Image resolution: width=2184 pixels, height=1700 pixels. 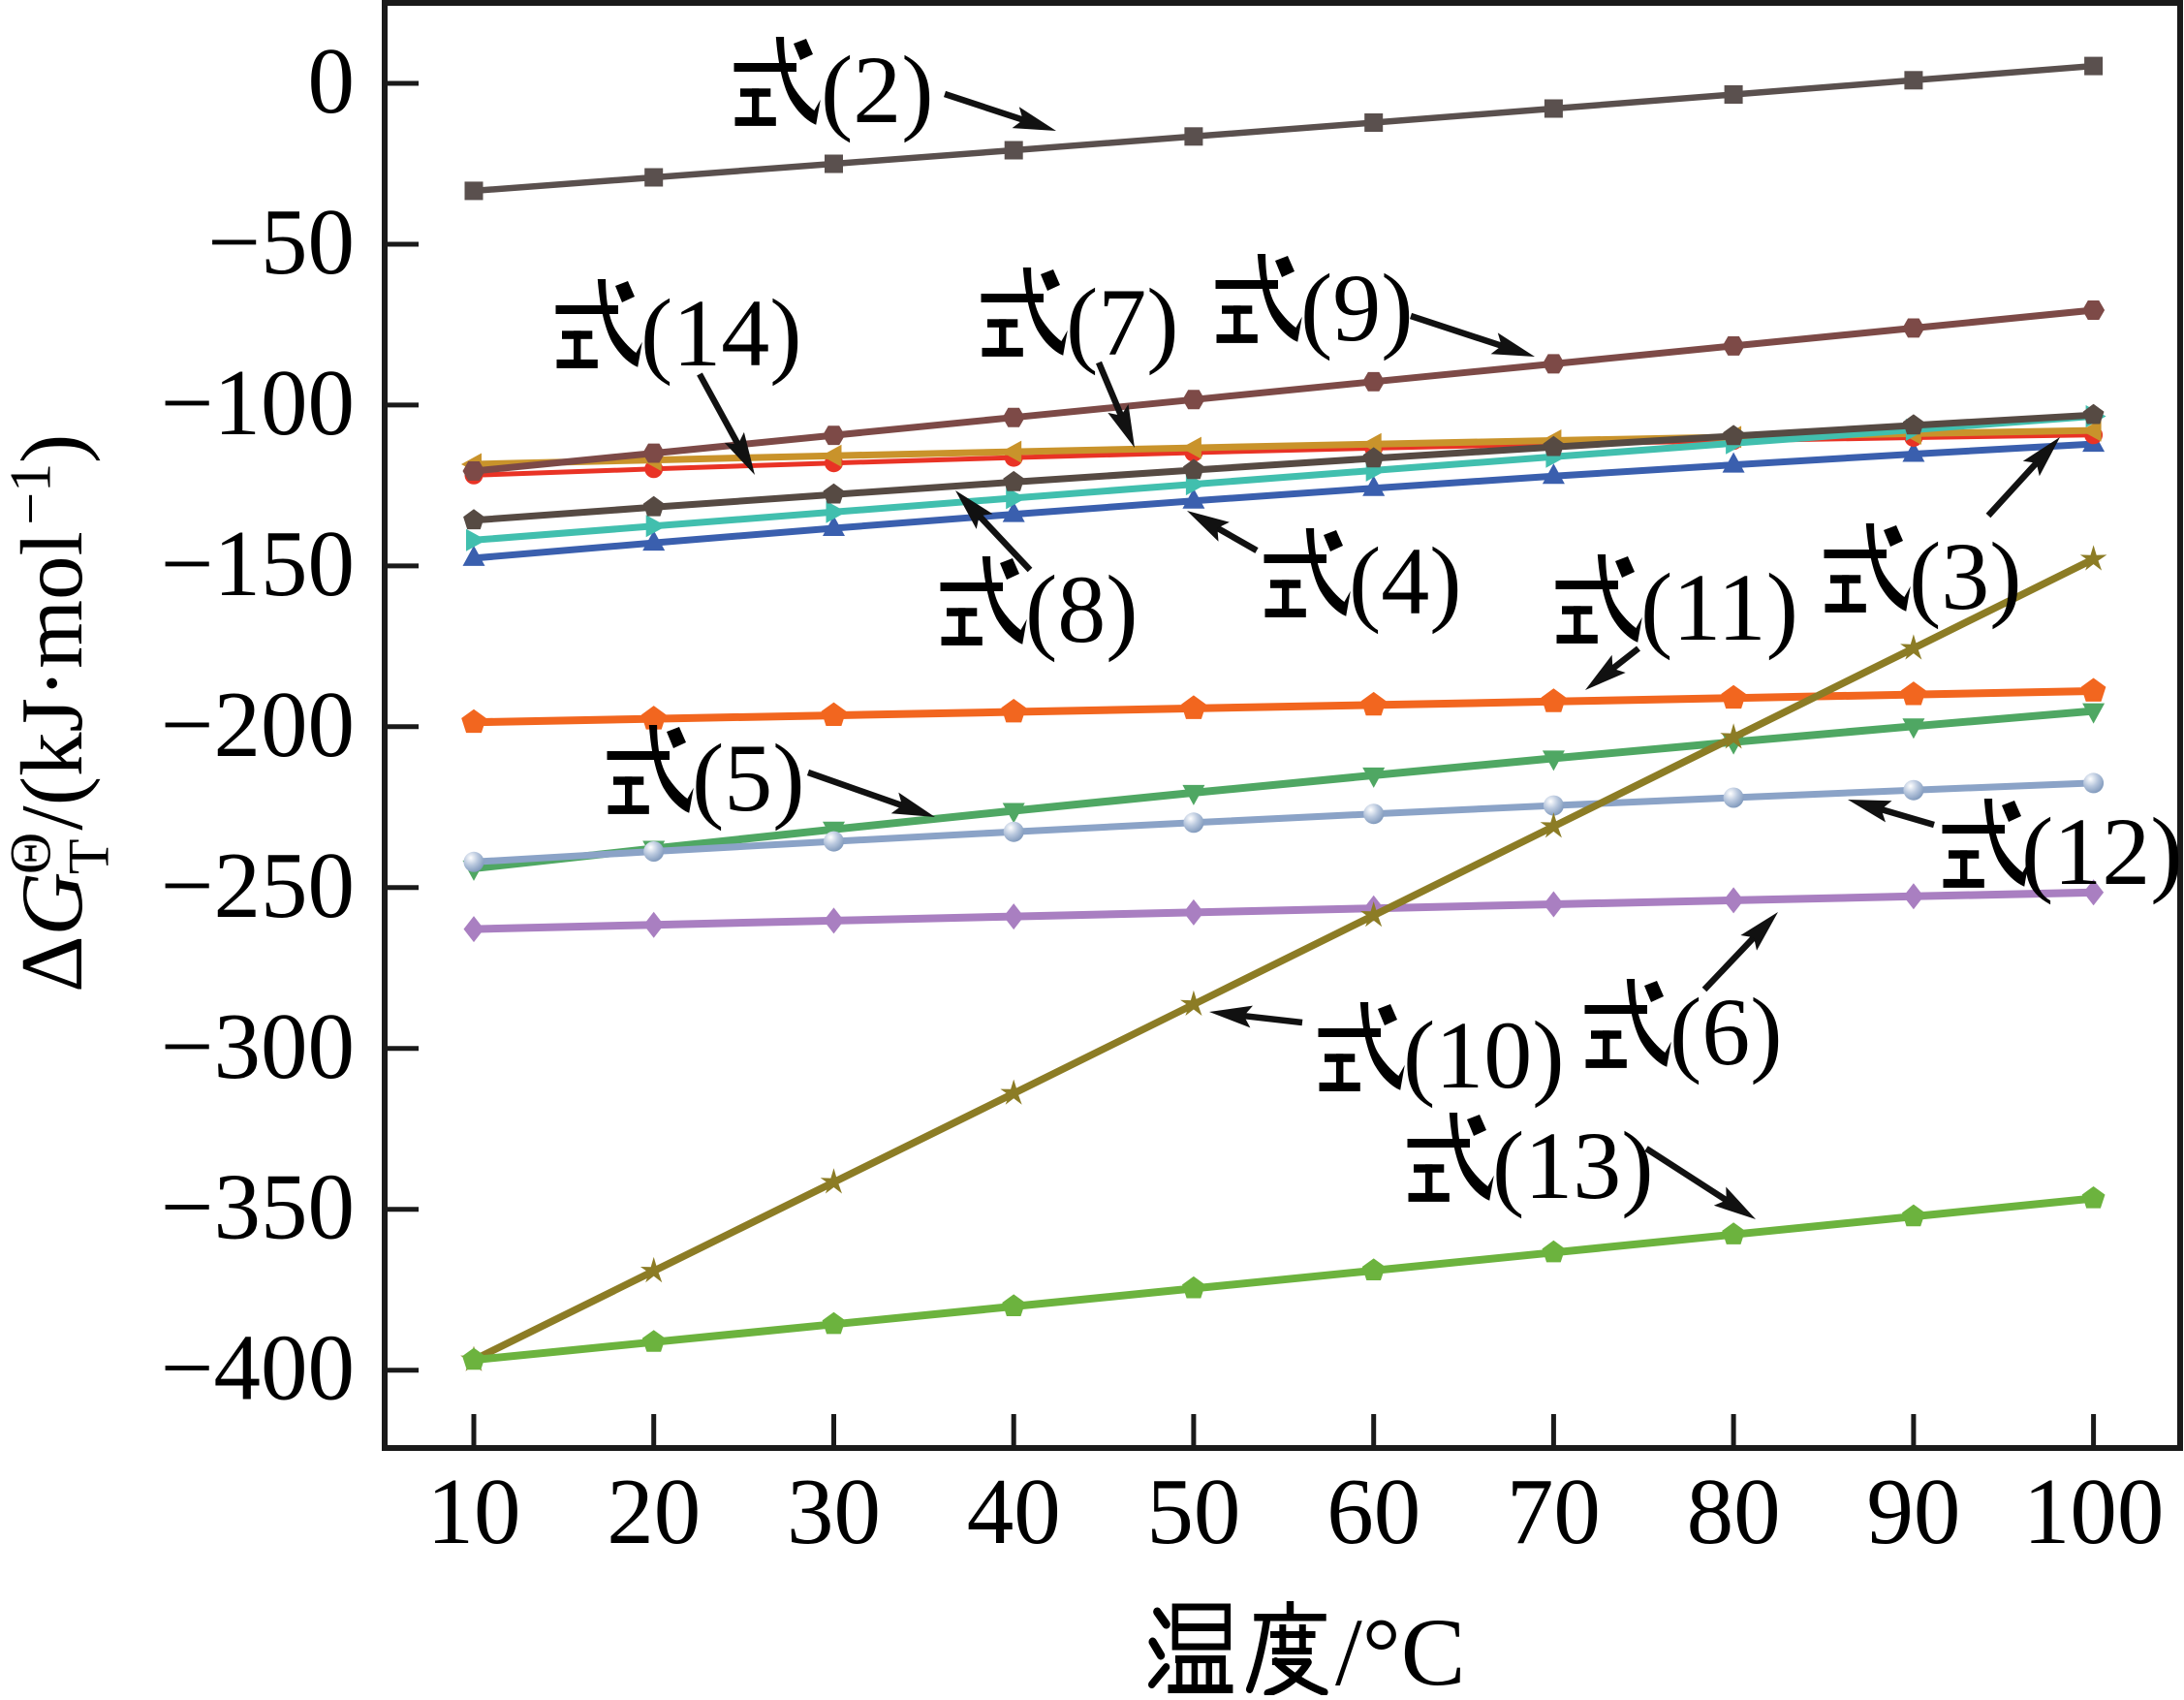 I want to click on svg-text: (14), so click(x=721, y=333).